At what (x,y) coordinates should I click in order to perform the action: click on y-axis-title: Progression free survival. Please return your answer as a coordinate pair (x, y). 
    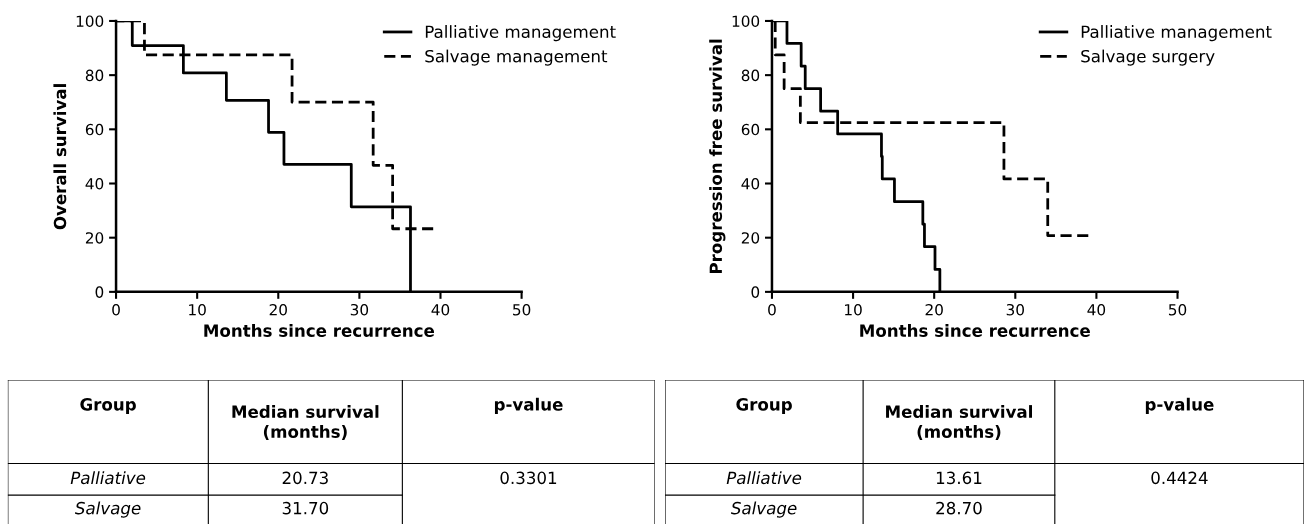
    Looking at the image, I should click on (717, 156).